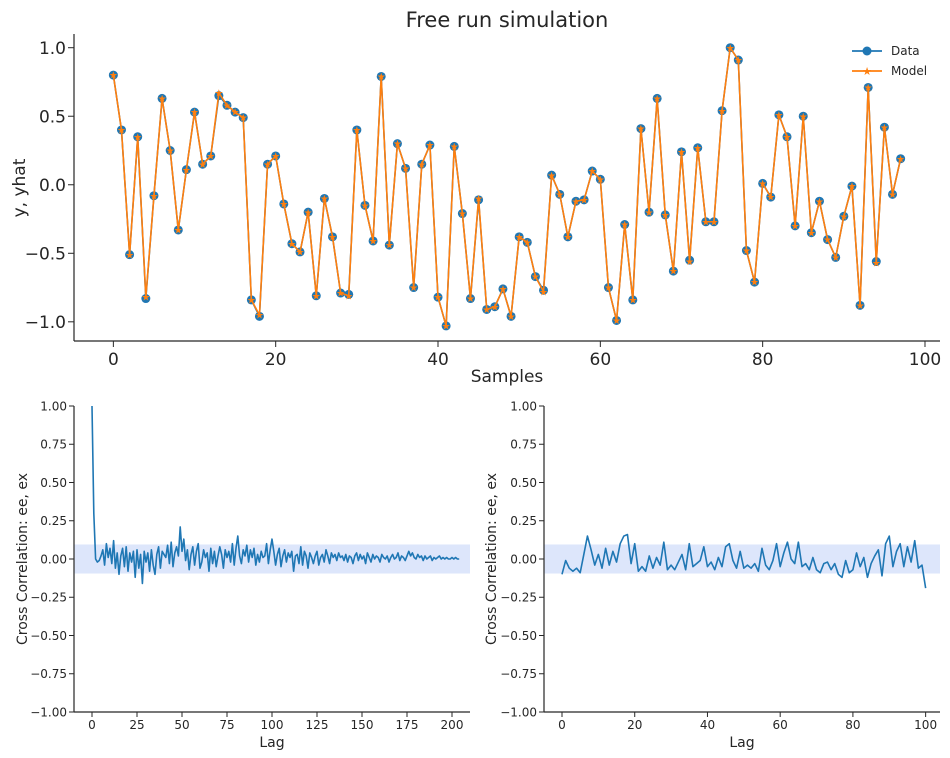 The width and height of the screenshot is (950, 758). I want to click on y-tick-label: −0.5, so click(45, 254).